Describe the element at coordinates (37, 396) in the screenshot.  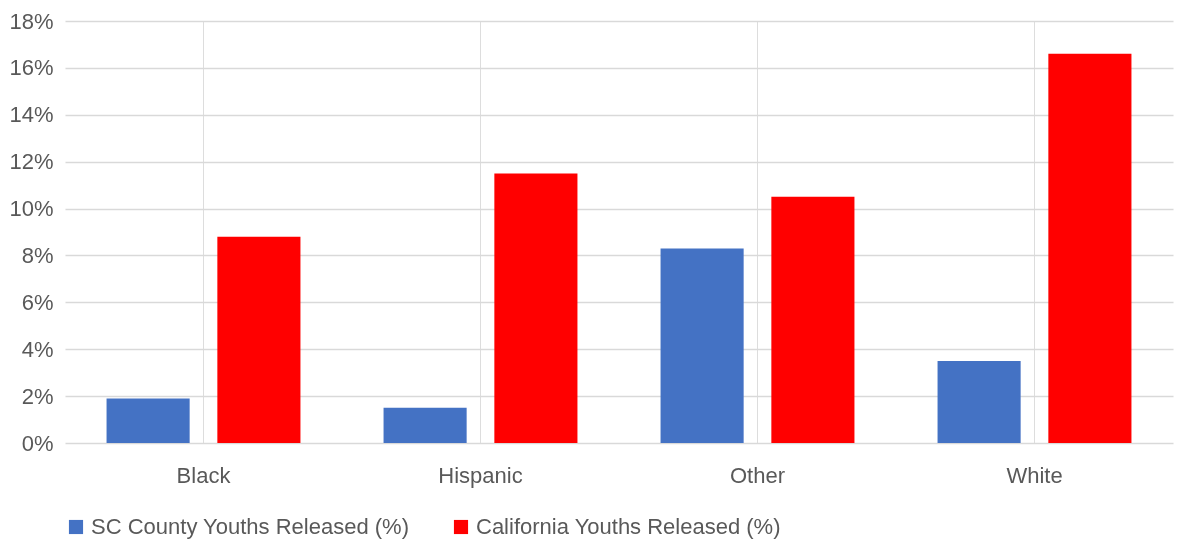
I see `y-tick-label: 2%` at that location.